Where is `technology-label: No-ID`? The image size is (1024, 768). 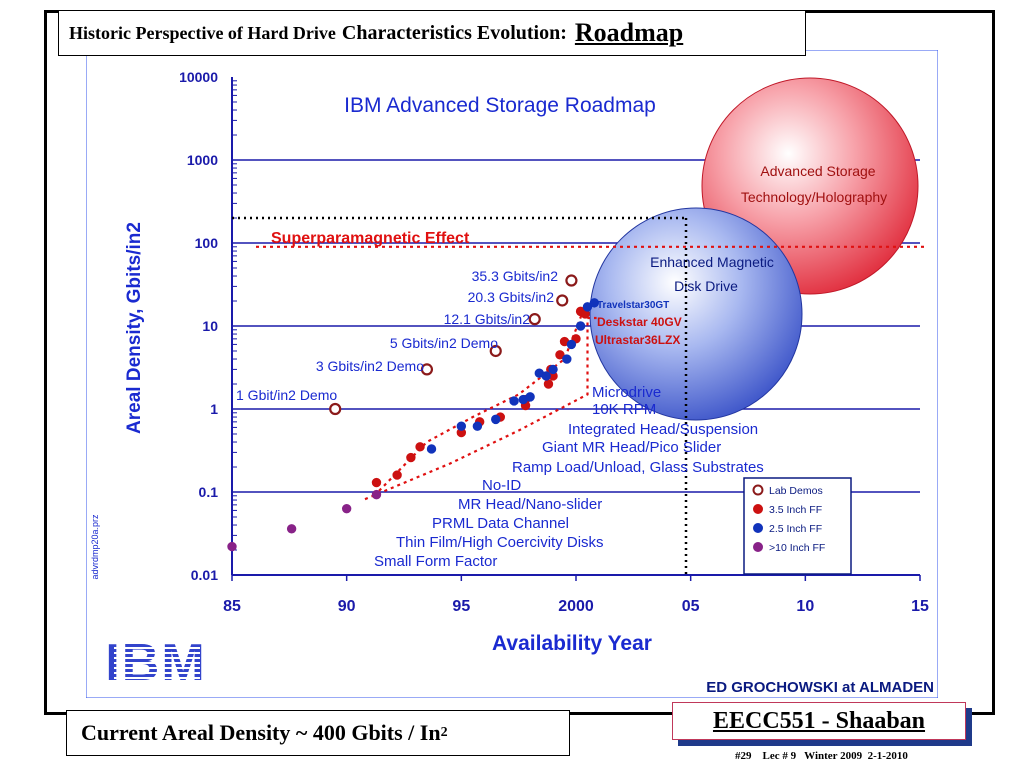 technology-label: No-ID is located at coordinates (501, 485).